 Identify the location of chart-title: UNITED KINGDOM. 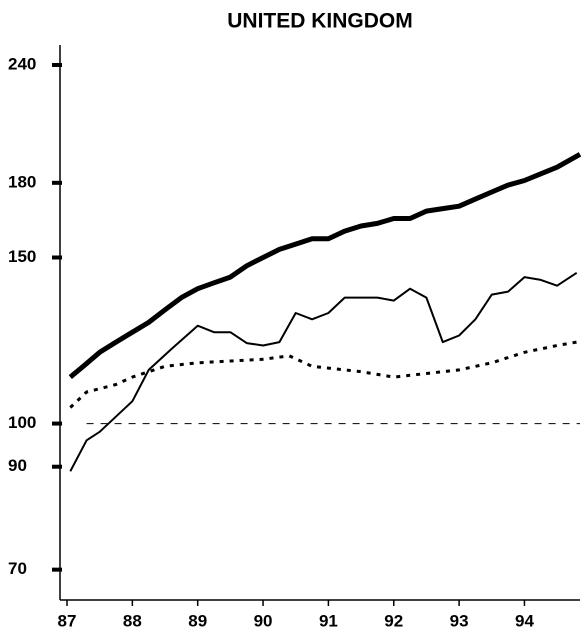
(320, 21).